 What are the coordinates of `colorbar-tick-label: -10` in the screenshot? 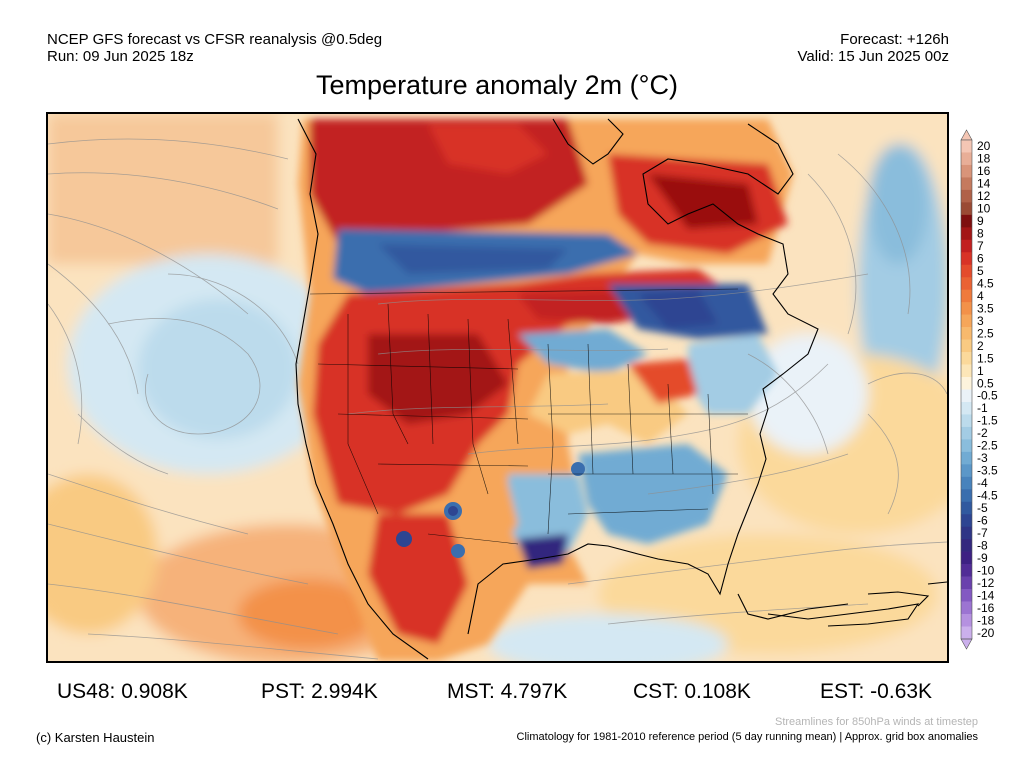 It's located at (986, 570).